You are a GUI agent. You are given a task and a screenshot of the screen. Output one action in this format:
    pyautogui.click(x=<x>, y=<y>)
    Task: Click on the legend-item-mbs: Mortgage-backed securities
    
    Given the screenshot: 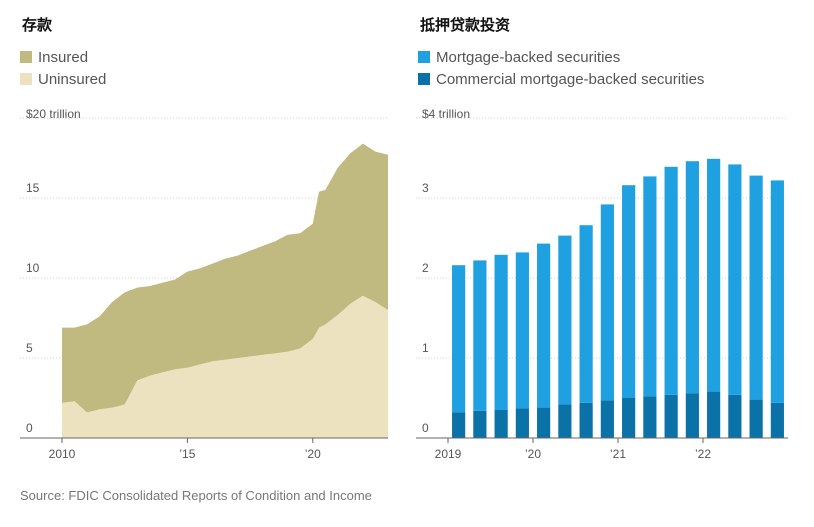 What is the action you would take?
    pyautogui.click(x=561, y=57)
    